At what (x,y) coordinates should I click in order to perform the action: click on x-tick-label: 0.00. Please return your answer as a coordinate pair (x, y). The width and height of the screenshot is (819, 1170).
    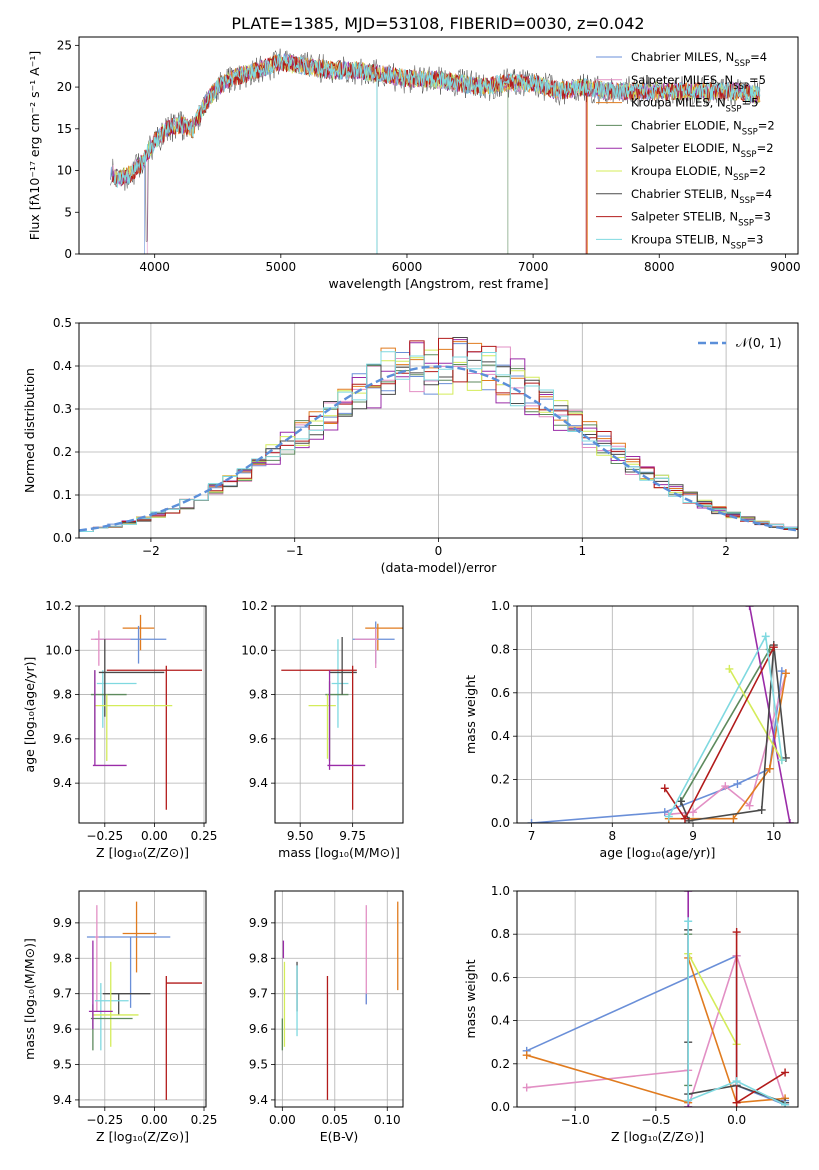
    Looking at the image, I should click on (282, 1120).